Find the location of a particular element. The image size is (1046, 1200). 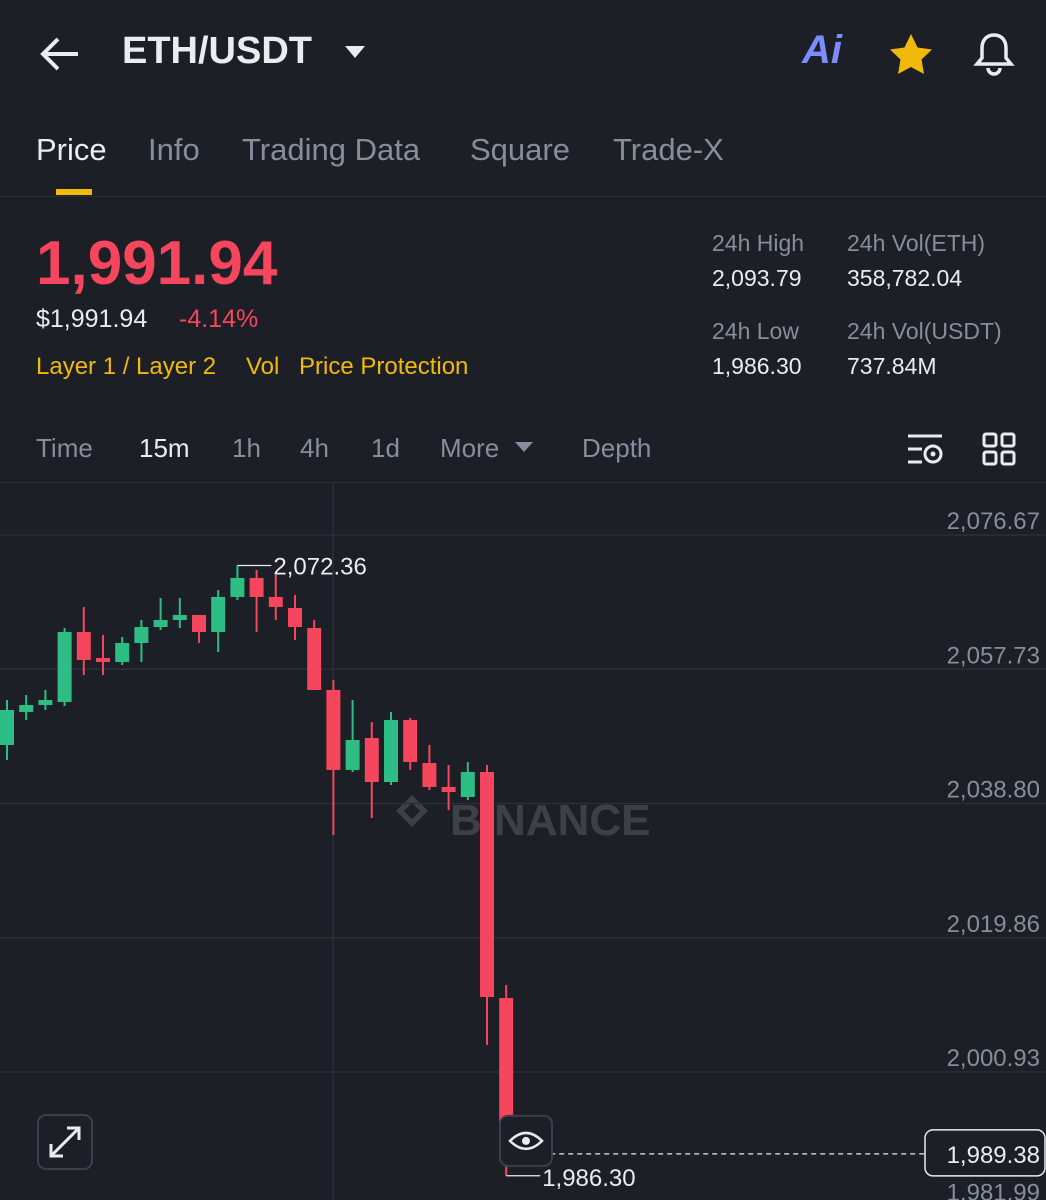

pair-dropdown is located at coordinates (355, 52).